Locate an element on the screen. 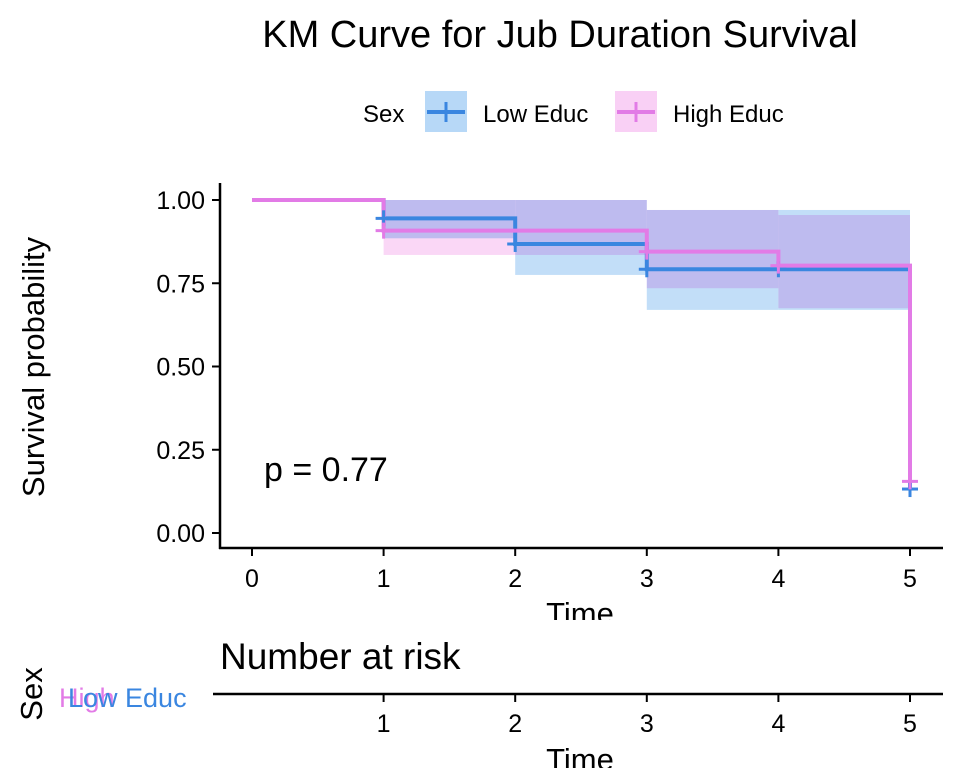 Image resolution: width=960 pixels, height=768 pixels. risk-table-x-ticks: 1 2 3 4 5 is located at coordinates (647, 716).